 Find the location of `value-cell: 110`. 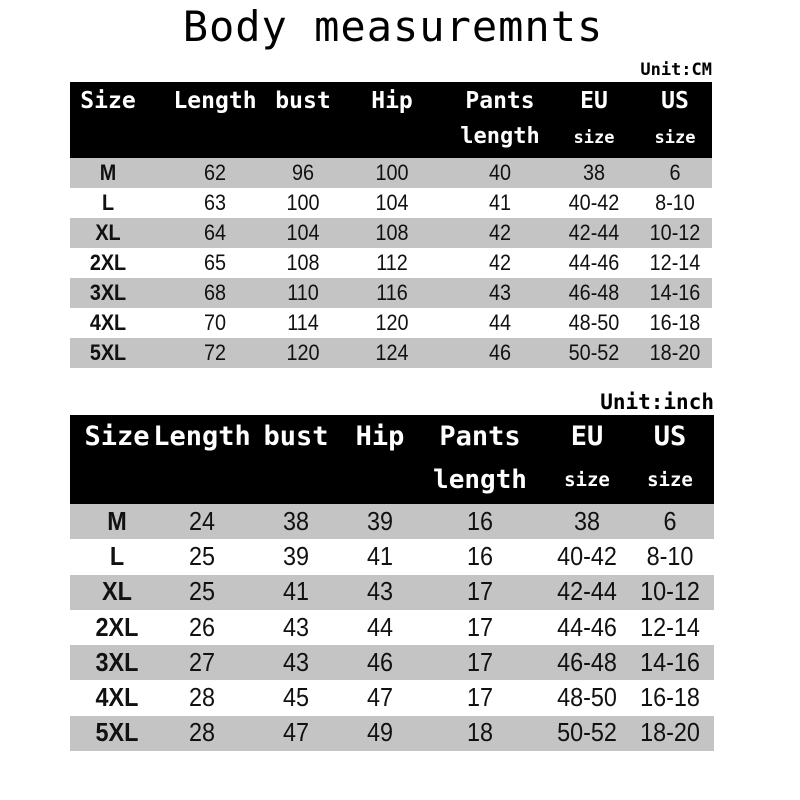

value-cell: 110 is located at coordinates (303, 293).